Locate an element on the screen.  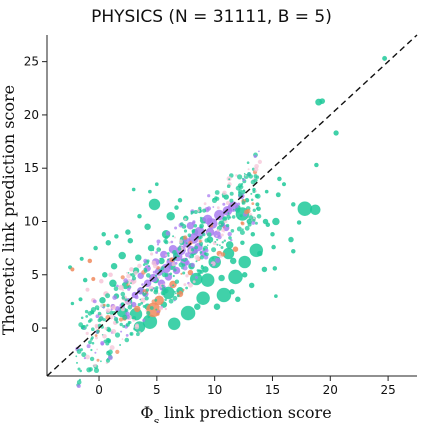
x-tick-label: 15 is located at coordinates (272, 390).